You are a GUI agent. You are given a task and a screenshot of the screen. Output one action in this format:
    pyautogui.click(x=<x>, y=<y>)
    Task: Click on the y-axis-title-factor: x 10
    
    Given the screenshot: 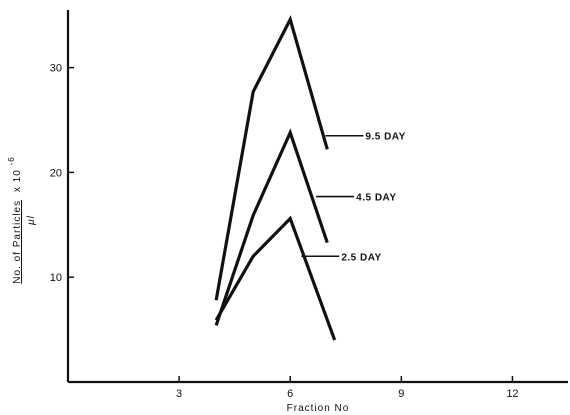 What is the action you would take?
    pyautogui.click(x=17, y=180)
    